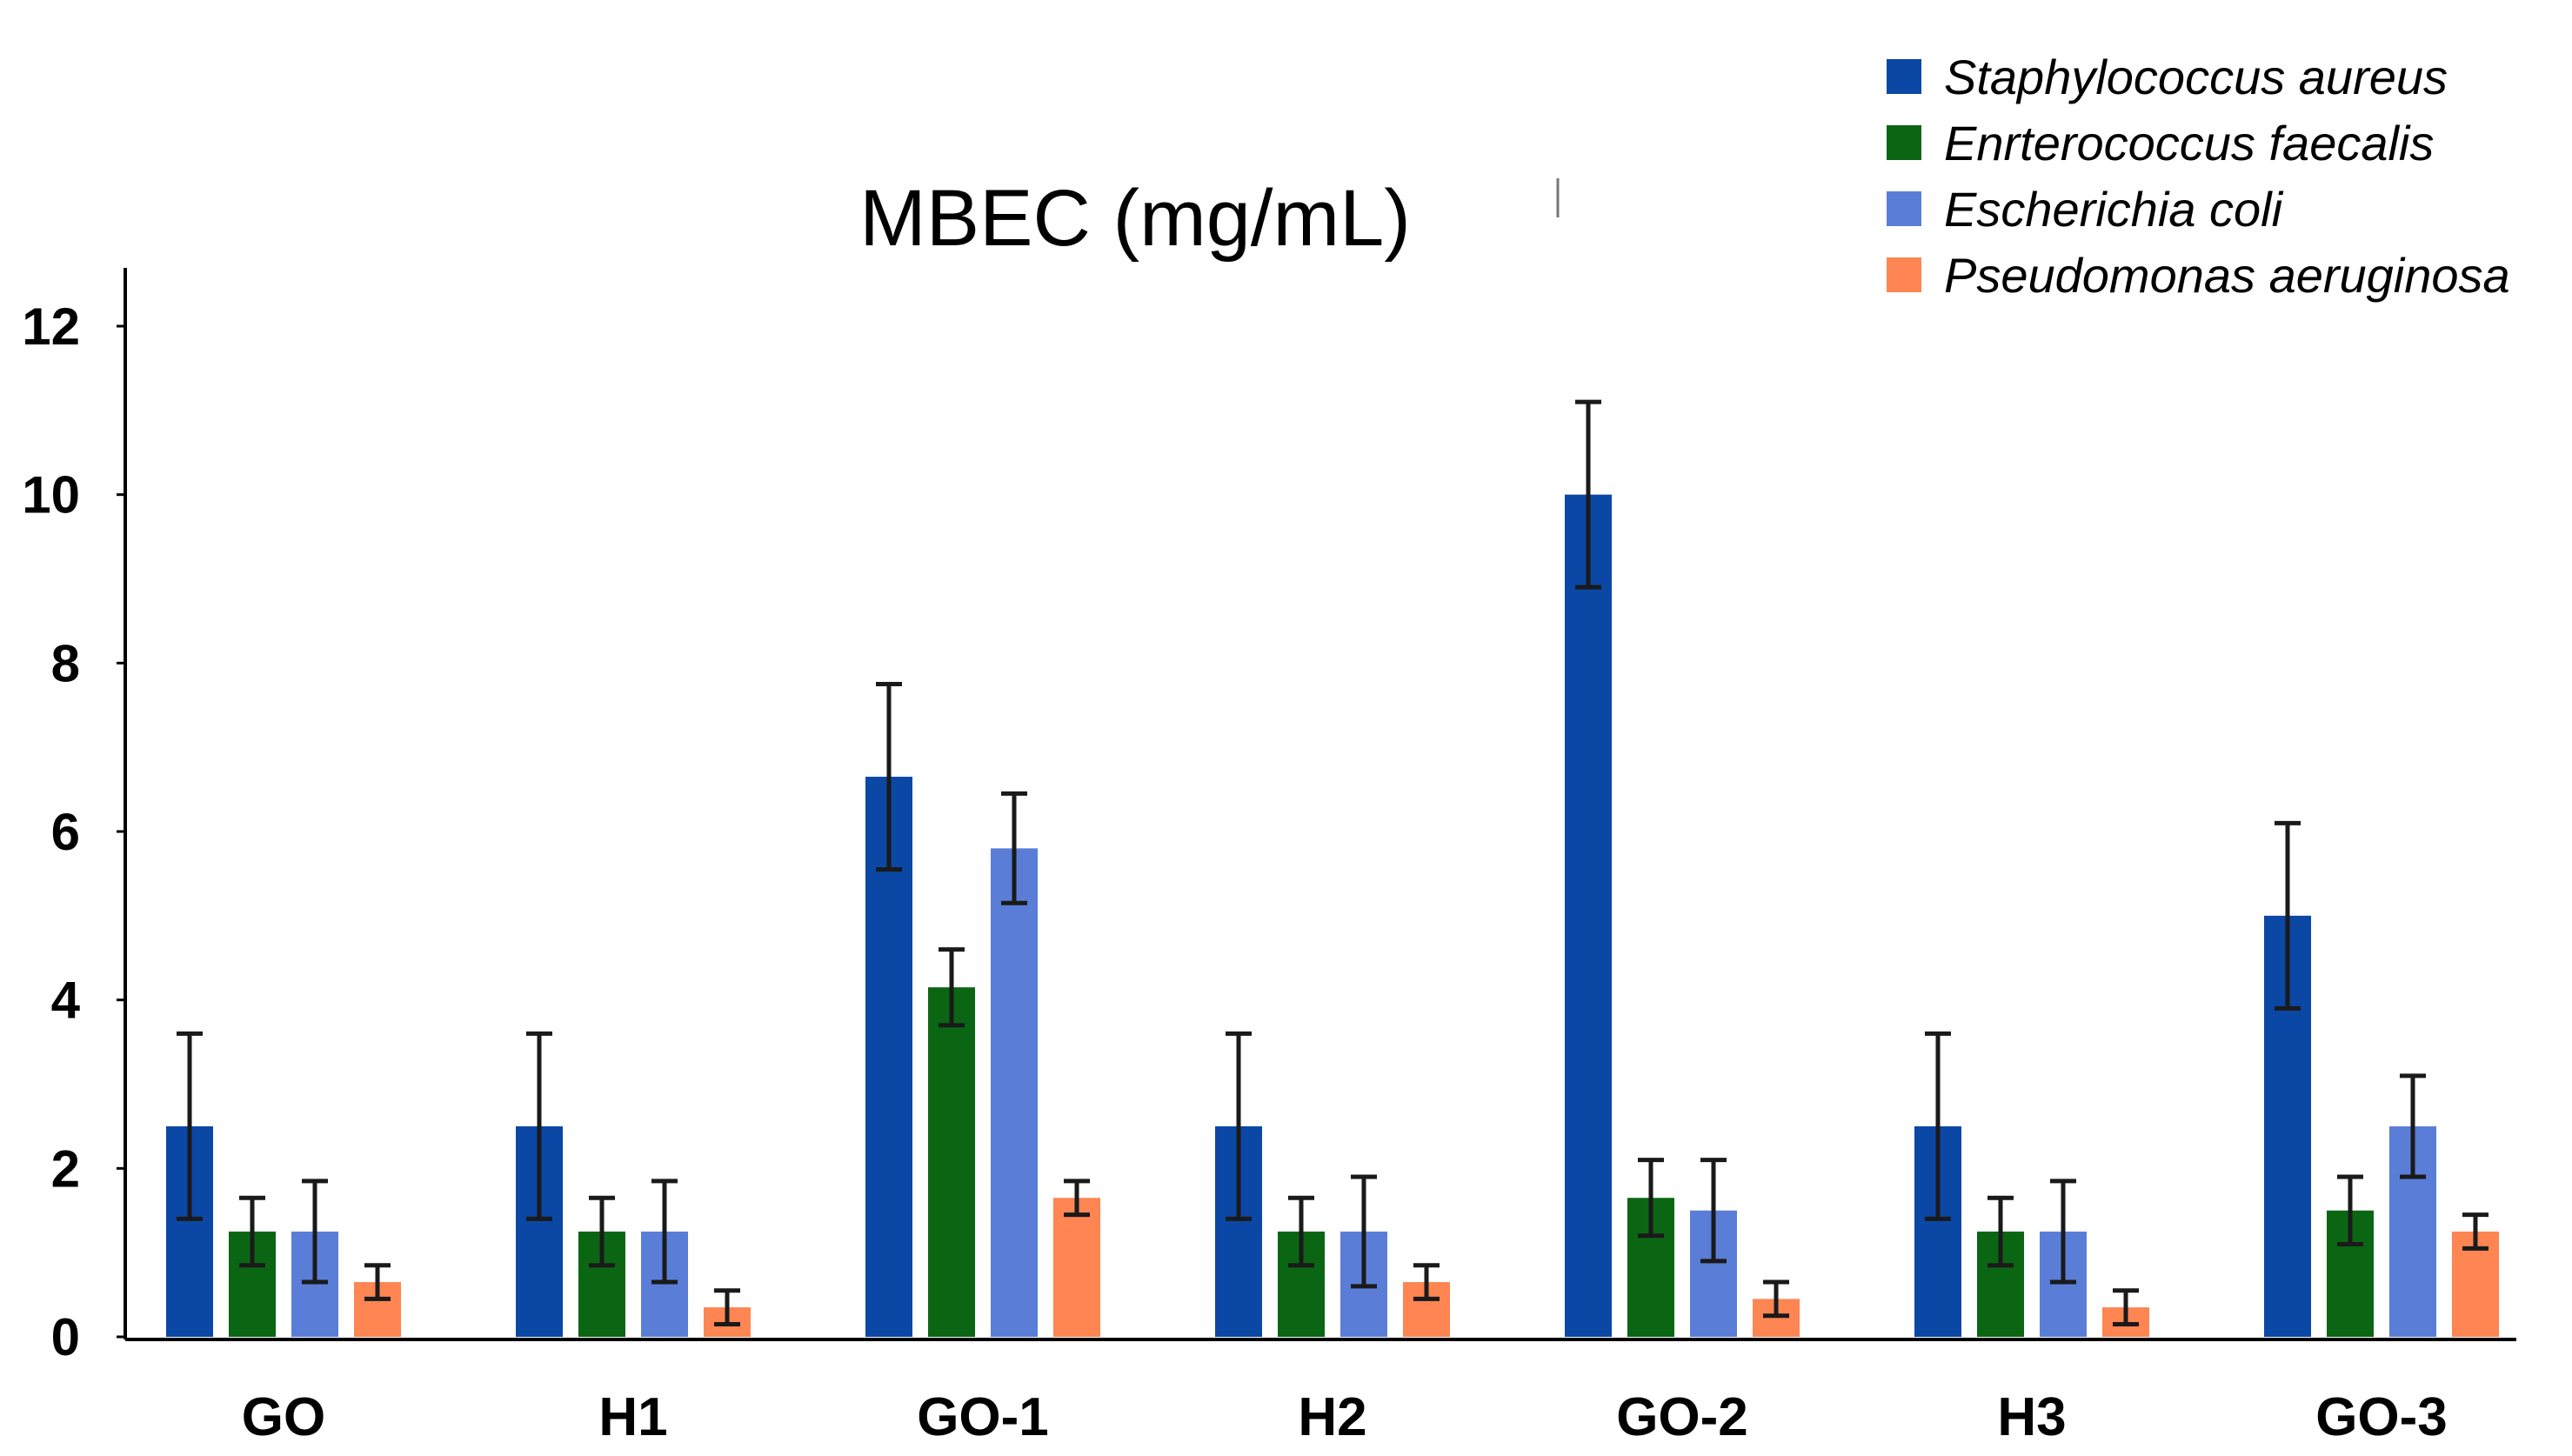 The width and height of the screenshot is (2572, 1456). I want to click on legend-label: Escherichia coli, so click(2114, 209).